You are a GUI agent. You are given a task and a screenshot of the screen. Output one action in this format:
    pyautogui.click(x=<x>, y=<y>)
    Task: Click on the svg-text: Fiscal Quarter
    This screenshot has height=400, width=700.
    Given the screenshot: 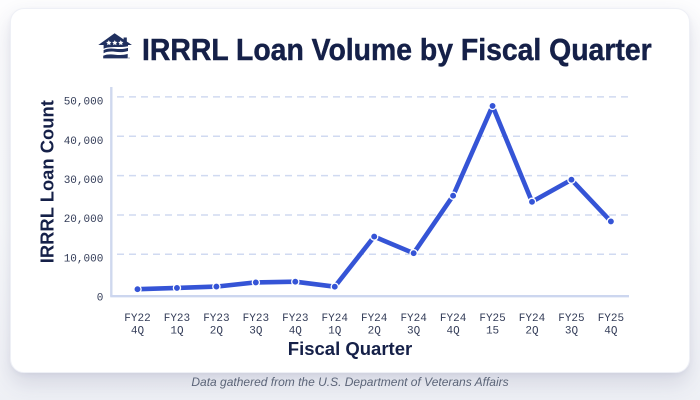 What is the action you would take?
    pyautogui.click(x=350, y=348)
    